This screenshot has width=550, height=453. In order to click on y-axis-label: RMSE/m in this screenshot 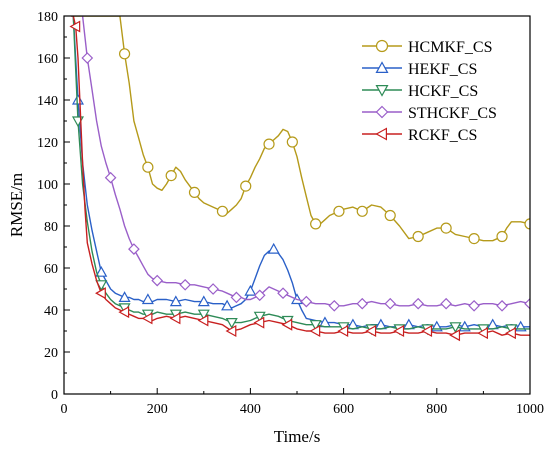, I will do `click(16, 205)`.